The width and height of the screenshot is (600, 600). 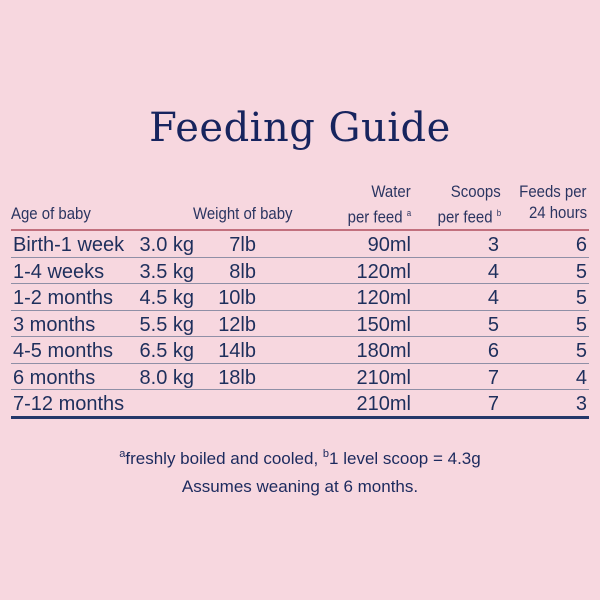 I want to click on table-row: 3 months 5.5 kg 12lb 150ml 5 5, so click(x=300, y=324).